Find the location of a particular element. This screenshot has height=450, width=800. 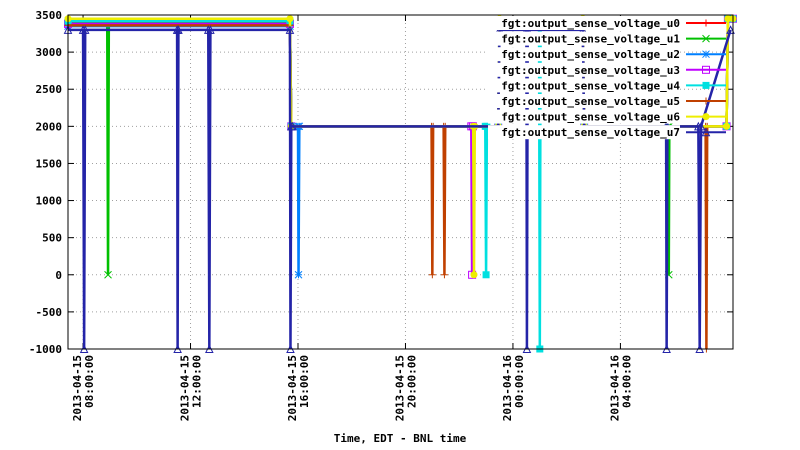

y-tick-label: -500 is located at coordinates (49, 312).